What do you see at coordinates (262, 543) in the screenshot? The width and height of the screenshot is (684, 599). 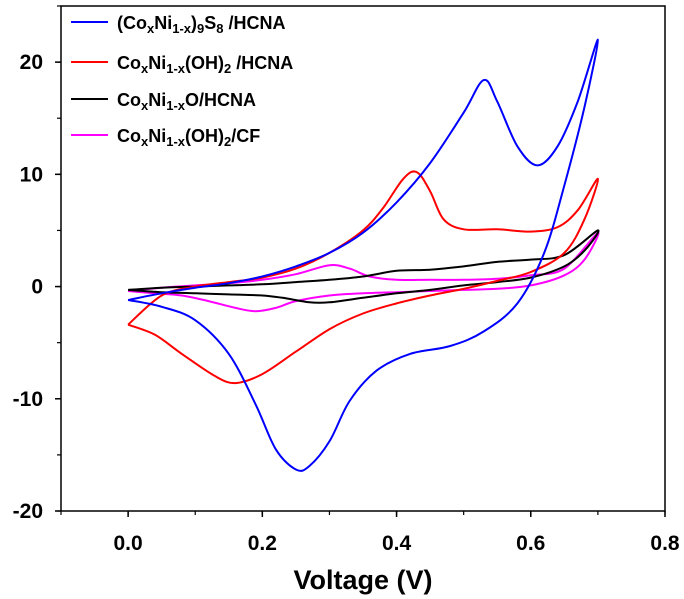 I see `x-tick-label: 0.2` at bounding box center [262, 543].